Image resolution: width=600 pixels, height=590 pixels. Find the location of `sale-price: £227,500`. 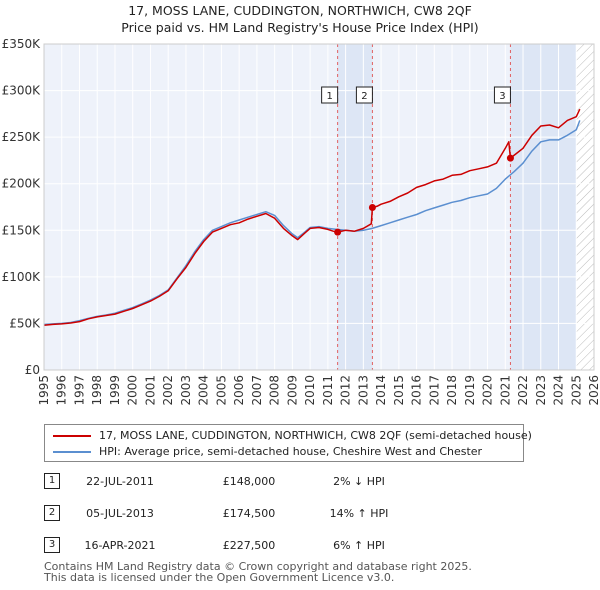

sale-price: £227,500 is located at coordinates (249, 545).